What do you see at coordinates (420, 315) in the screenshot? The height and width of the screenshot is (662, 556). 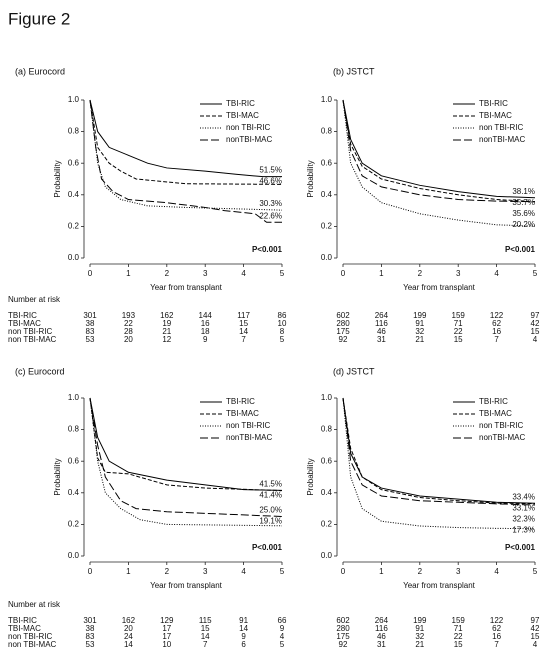 I see `risk-value: 199` at bounding box center [420, 315].